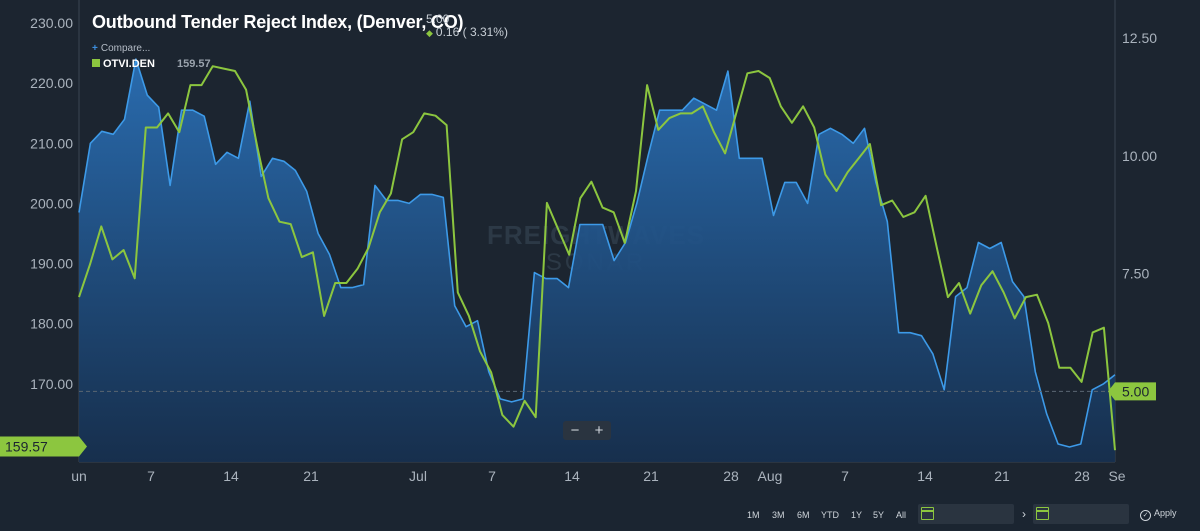 This screenshot has height=531, width=1200. Describe the element at coordinates (471, 32) in the screenshot. I see `change-text: 0.16 ( 3.31%)` at that location.